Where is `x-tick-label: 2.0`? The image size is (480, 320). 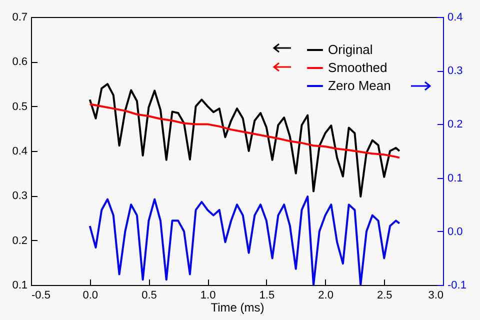 x-tick-label: 2.0 is located at coordinates (326, 296).